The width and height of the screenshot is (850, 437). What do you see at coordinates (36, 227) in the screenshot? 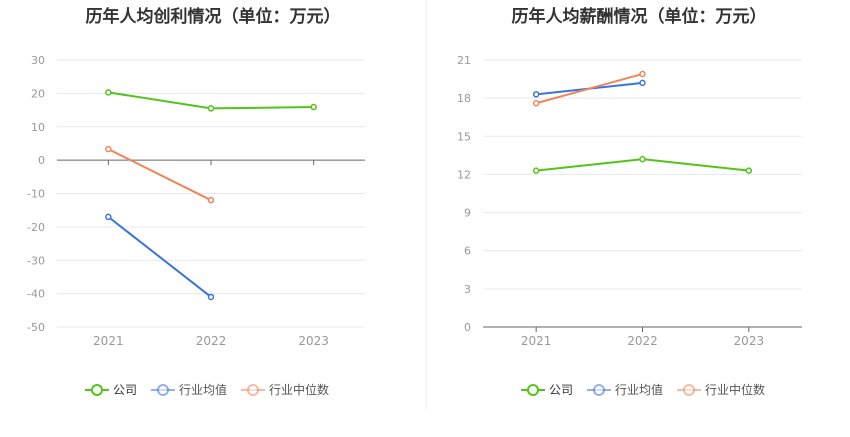
I see `y-tick-label: -20` at bounding box center [36, 227].